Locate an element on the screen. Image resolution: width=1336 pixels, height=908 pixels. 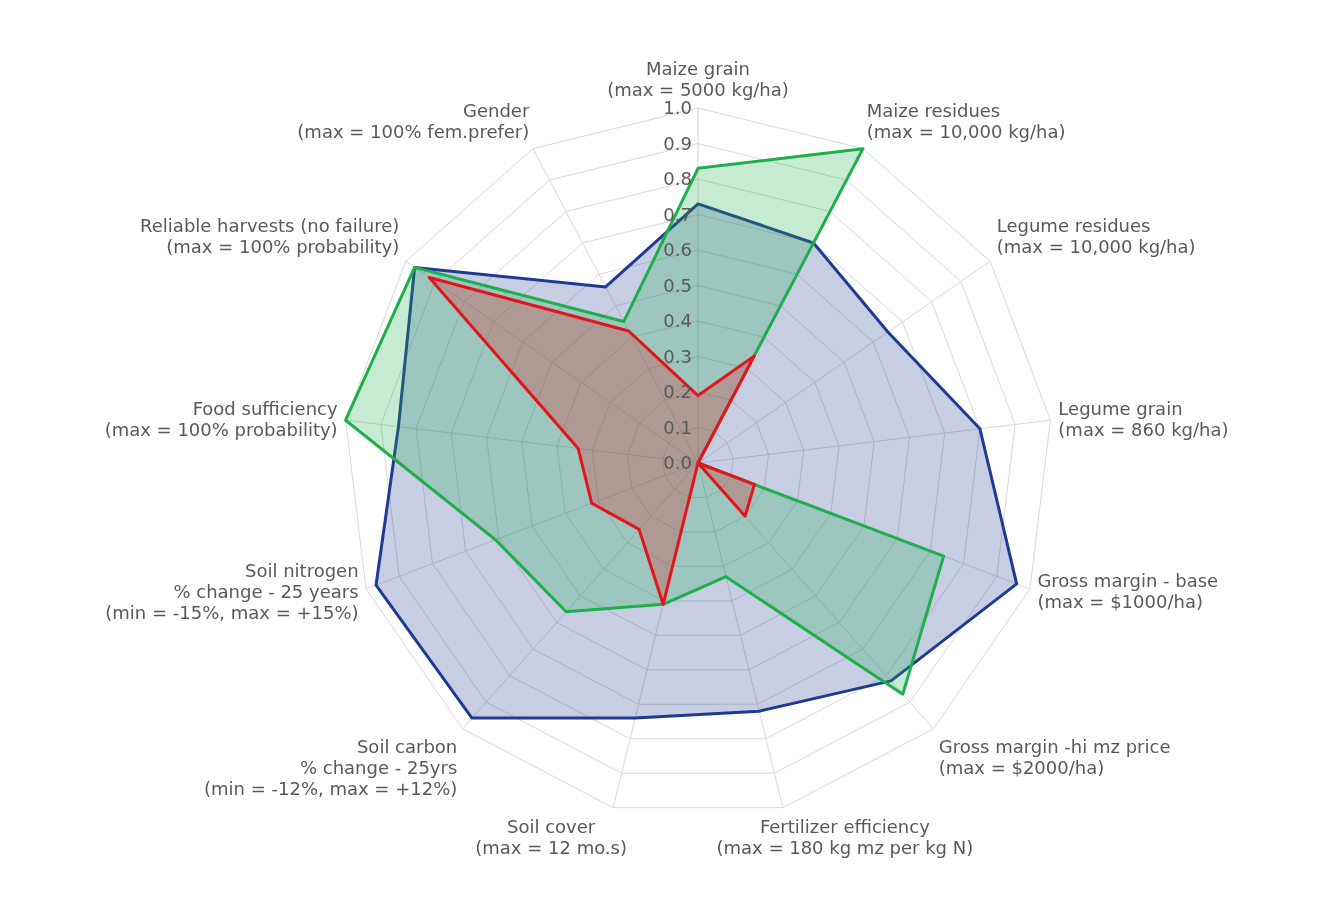
y-tick-label: 1.0 is located at coordinates (677, 107).